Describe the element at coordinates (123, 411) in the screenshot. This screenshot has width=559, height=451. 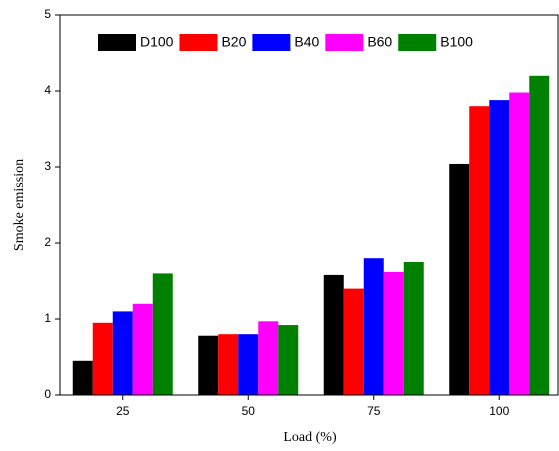
I see `x-tick-label: 25` at that location.